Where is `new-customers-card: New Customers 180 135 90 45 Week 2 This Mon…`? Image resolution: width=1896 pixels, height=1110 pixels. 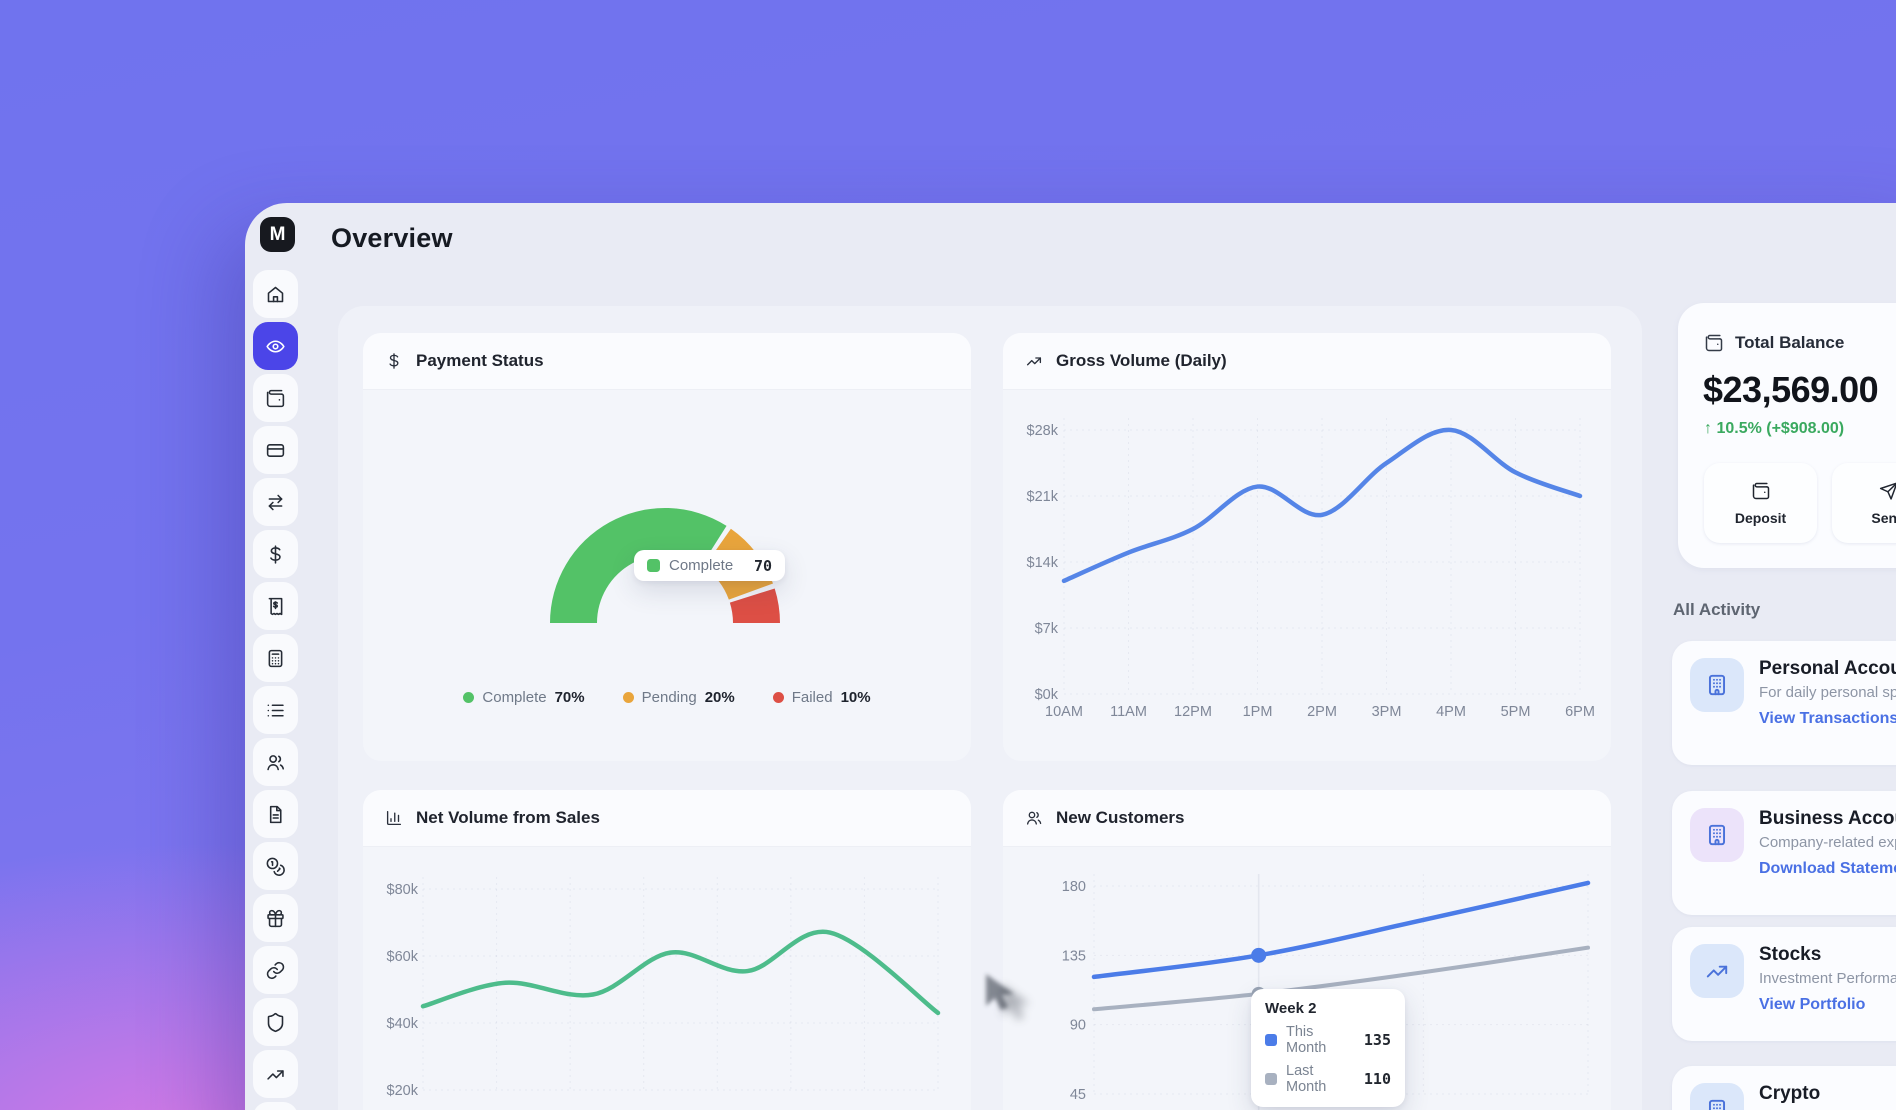 new-customers-card: New Customers 180 135 90 45 Week 2 This Mon… is located at coordinates (1307, 950).